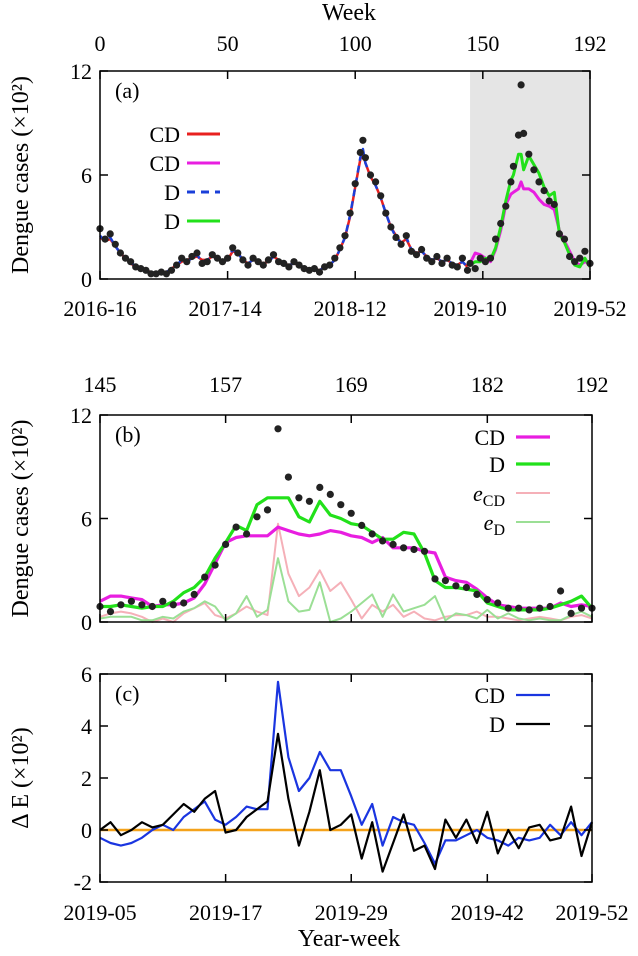 This screenshot has width=638, height=956. Describe the element at coordinates (83, 882) in the screenshot. I see `y-tick-label: -2` at that location.